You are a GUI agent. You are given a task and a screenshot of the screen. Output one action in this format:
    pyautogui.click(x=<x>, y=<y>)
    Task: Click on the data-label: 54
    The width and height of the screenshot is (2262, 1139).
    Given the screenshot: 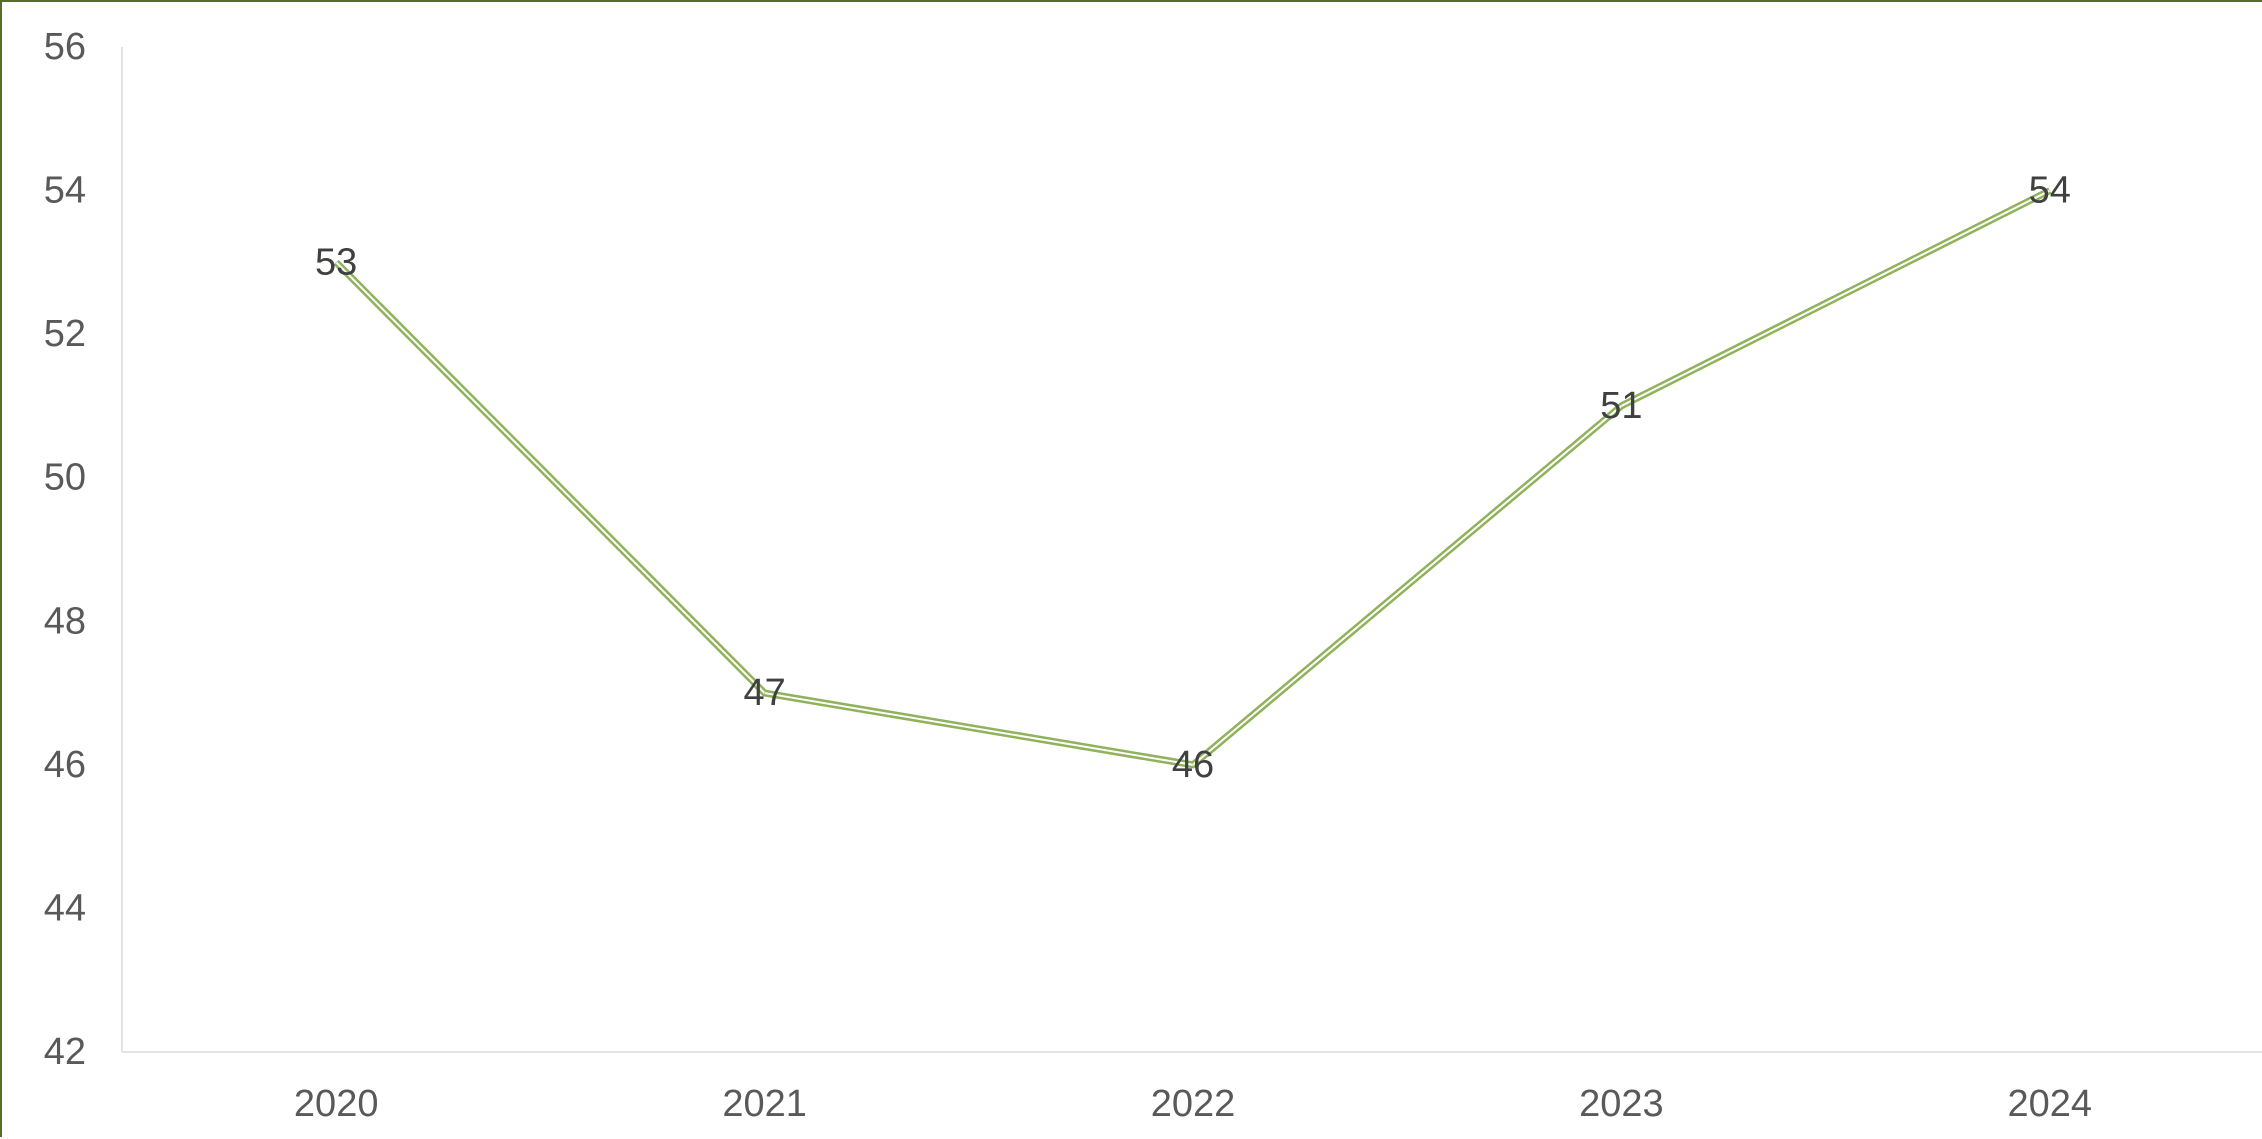 What is the action you would take?
    pyautogui.click(x=2050, y=191)
    